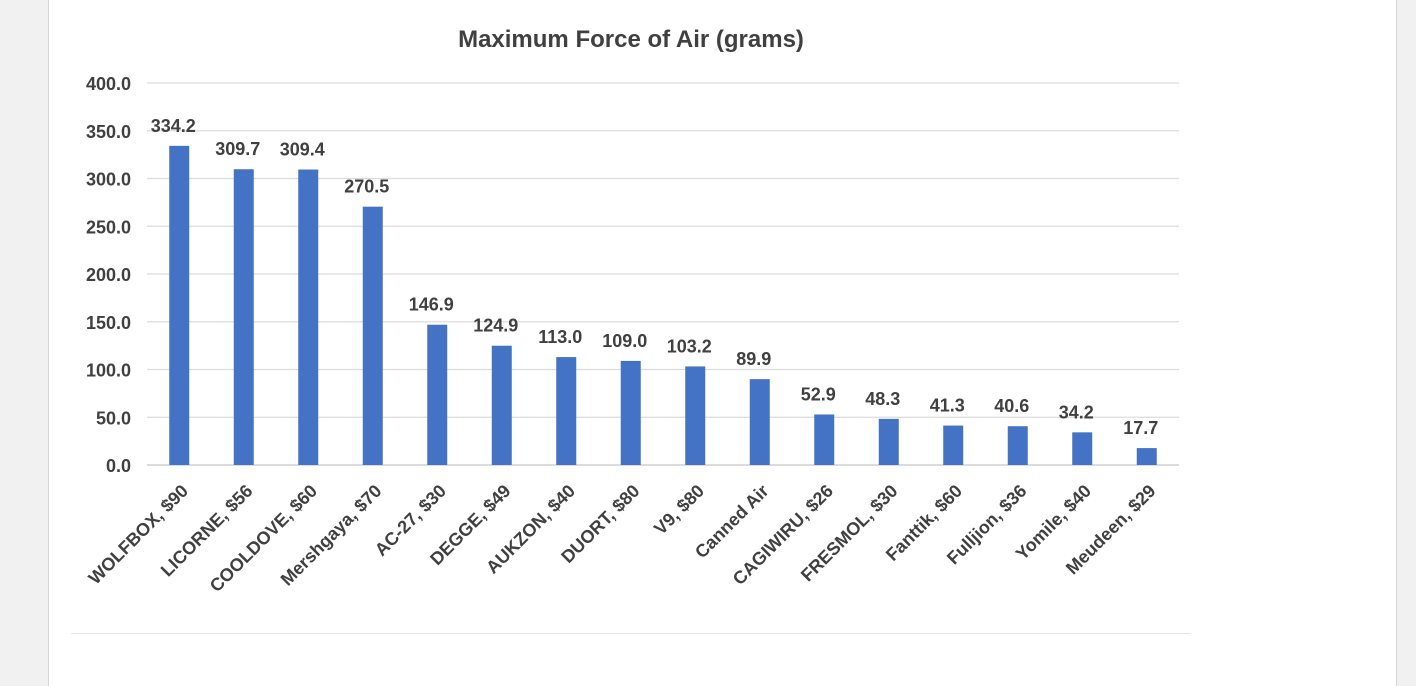  Describe the element at coordinates (113, 418) in the screenshot. I see `y-tick-label: 50.0` at that location.